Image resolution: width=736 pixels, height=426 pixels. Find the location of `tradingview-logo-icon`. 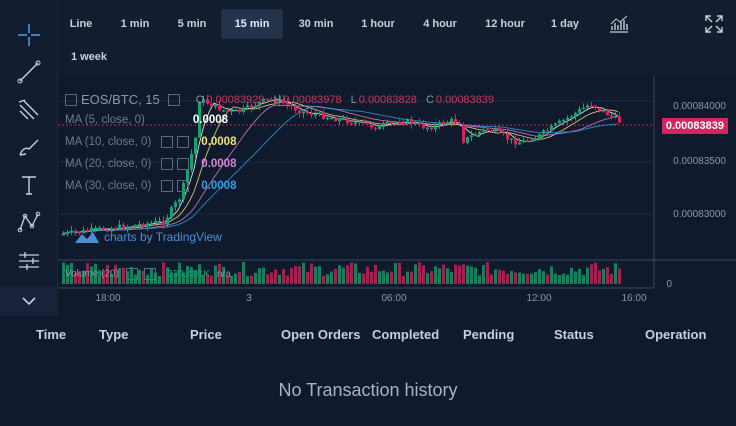

tradingview-logo-icon is located at coordinates (87, 237).